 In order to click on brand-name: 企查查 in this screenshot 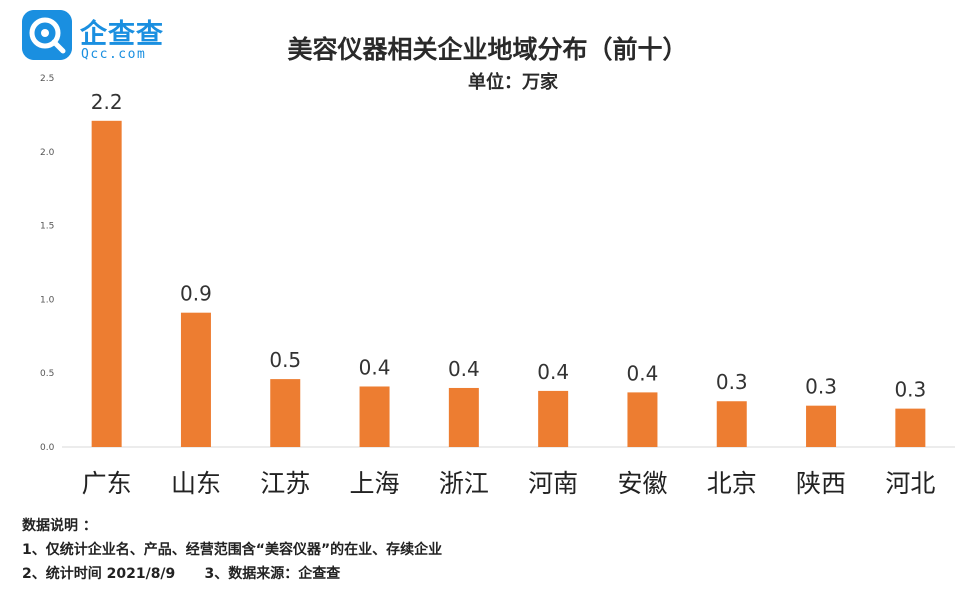, I will do `click(122, 34)`.